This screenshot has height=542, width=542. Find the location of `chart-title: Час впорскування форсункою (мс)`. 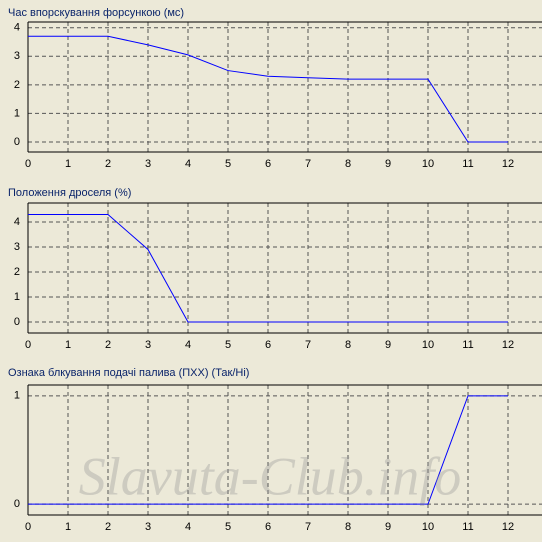

chart-title: Час впорскування форсункою (мс) is located at coordinates (96, 13).